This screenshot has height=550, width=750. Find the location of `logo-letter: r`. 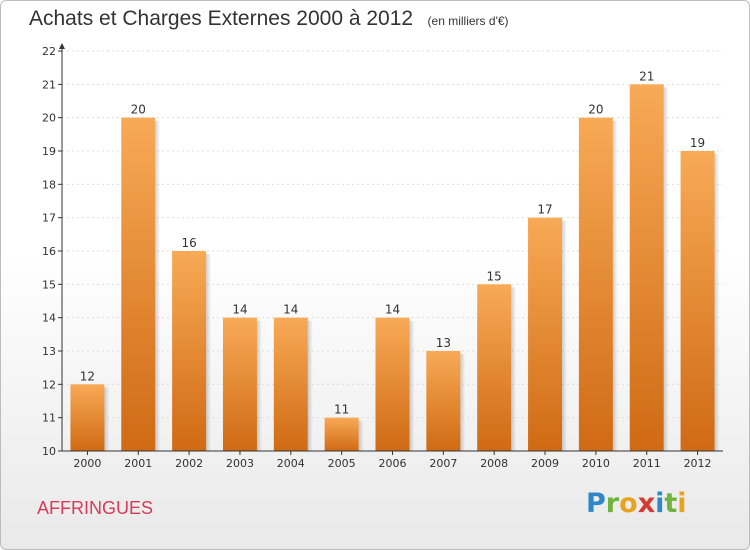

logo-letter: r is located at coordinates (612, 503).